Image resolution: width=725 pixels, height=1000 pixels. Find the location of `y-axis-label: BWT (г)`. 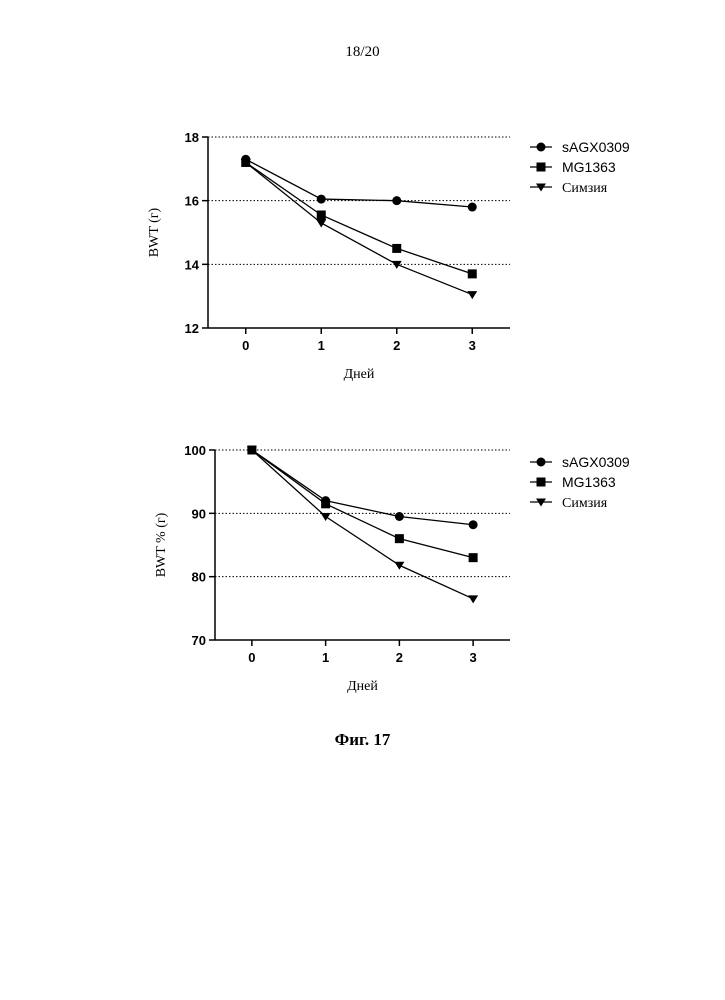

y-axis-label: BWT (г) is located at coordinates (154, 232).